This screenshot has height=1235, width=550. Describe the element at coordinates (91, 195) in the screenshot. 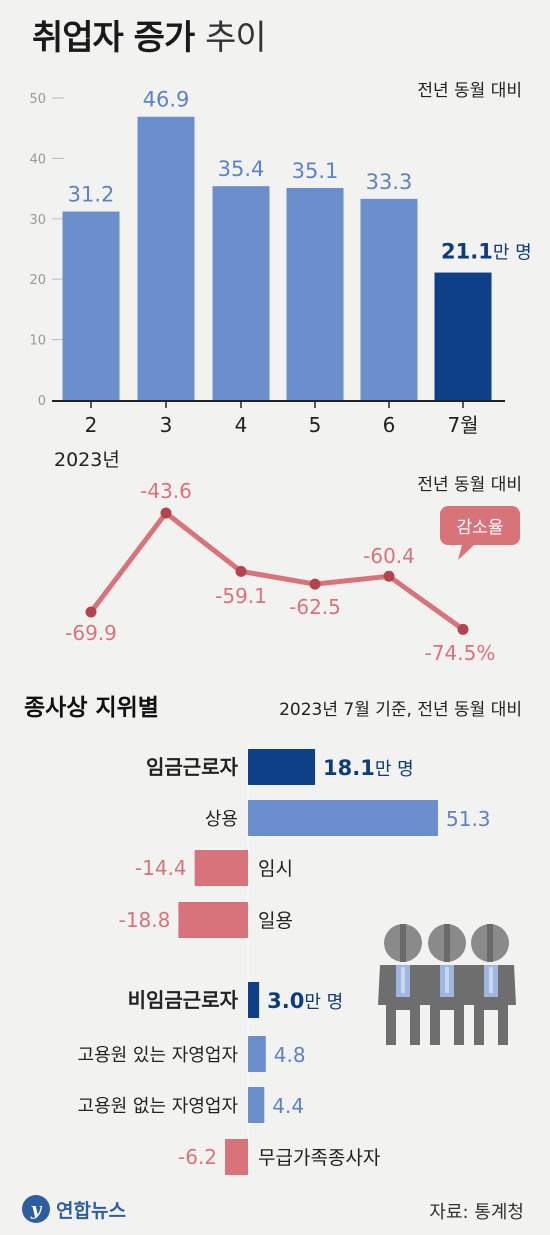

I see `bar-value-label: 31.2` at that location.